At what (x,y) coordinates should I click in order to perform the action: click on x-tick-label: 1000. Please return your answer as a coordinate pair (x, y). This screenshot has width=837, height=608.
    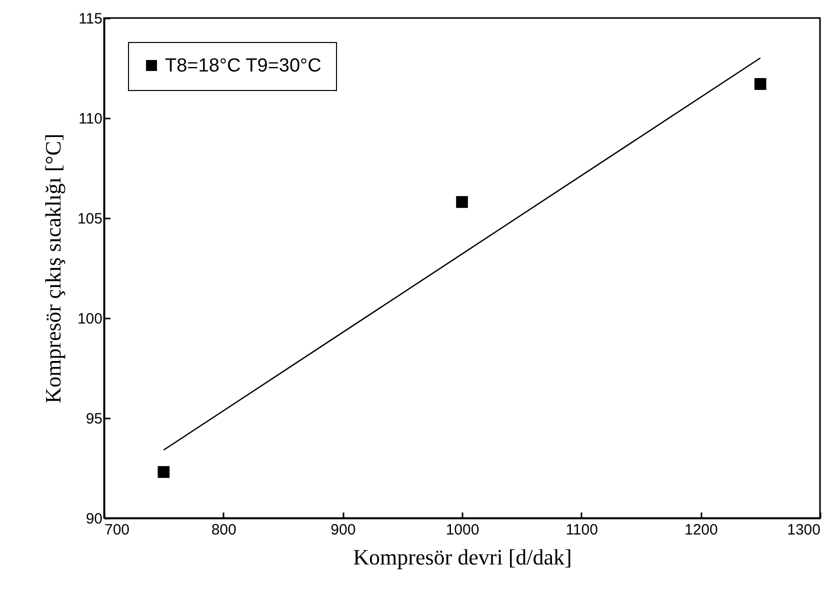
    Looking at the image, I should click on (463, 530).